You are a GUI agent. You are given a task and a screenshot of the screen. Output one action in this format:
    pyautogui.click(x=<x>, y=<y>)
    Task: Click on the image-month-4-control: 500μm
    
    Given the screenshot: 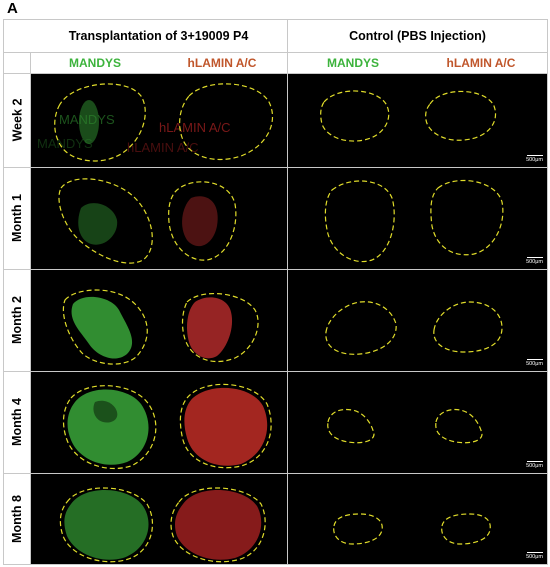 What is the action you would take?
    pyautogui.click(x=417, y=422)
    